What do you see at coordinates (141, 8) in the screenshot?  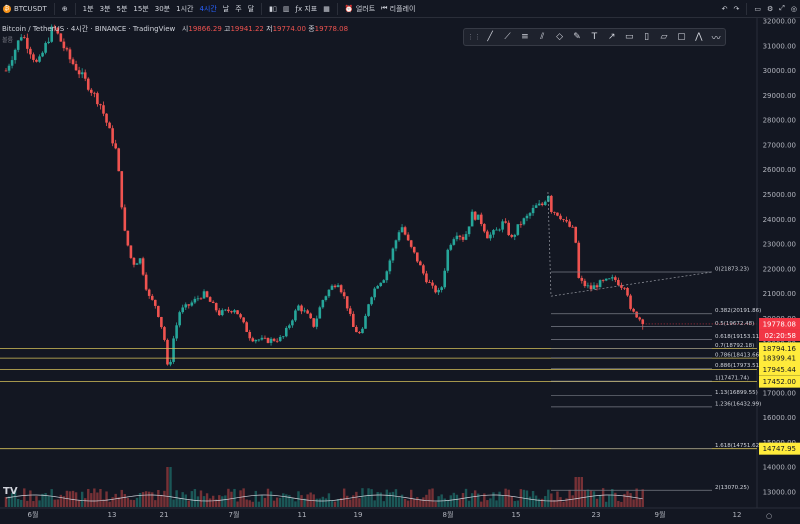 I see `interval-15m: 15분` at bounding box center [141, 8].